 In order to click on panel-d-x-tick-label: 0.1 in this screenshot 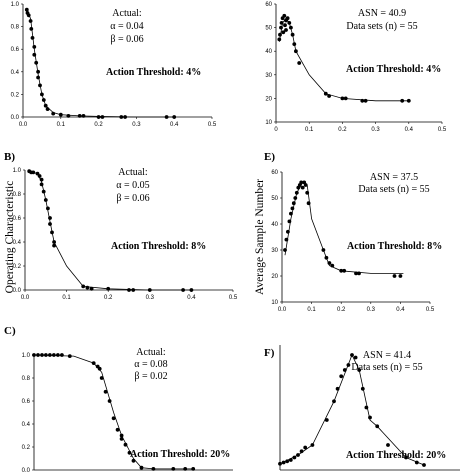, I will do `click(309, 130)`.